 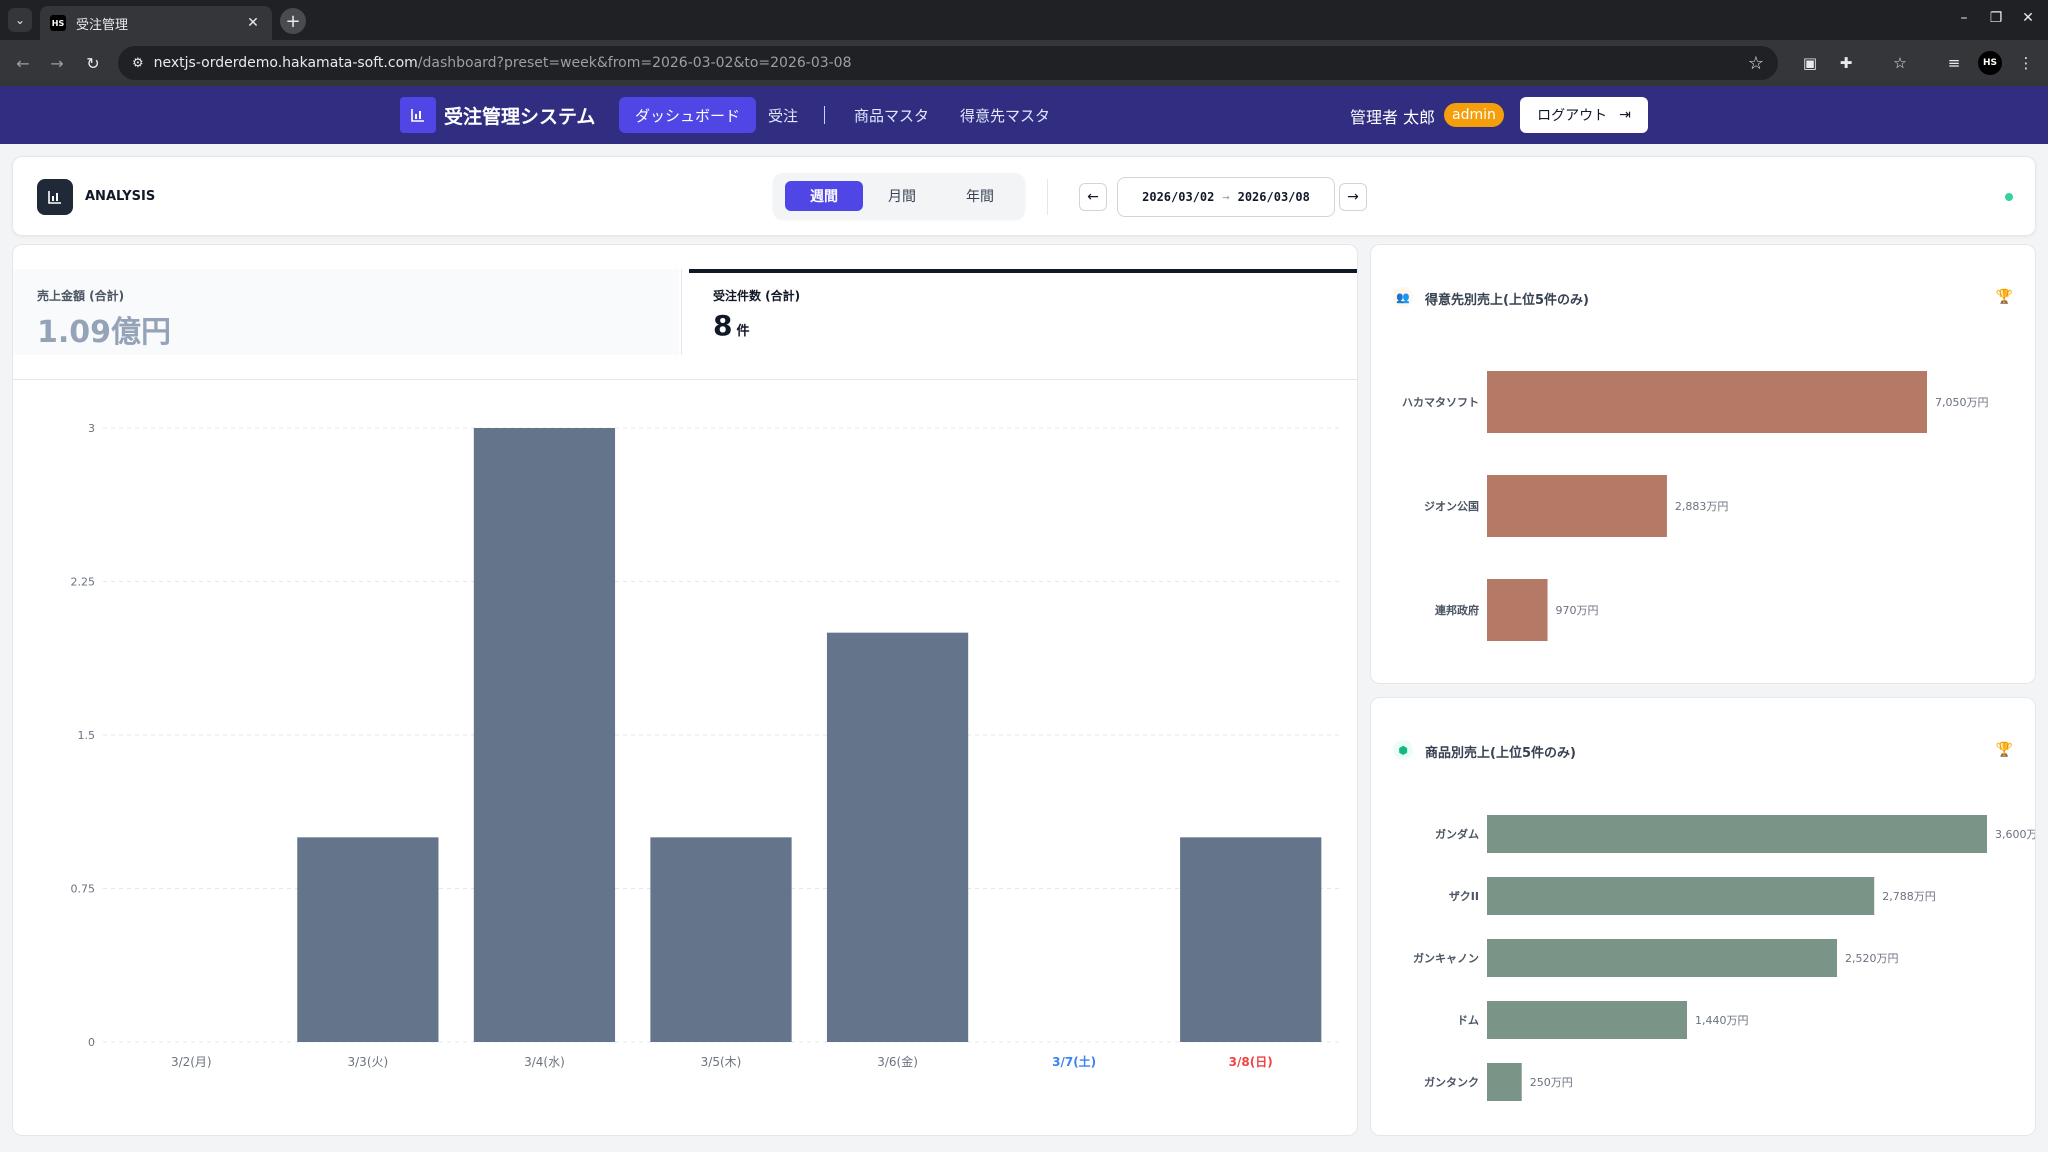 What do you see at coordinates (91, 1042) in the screenshot?
I see `y-tick-label: 0` at bounding box center [91, 1042].